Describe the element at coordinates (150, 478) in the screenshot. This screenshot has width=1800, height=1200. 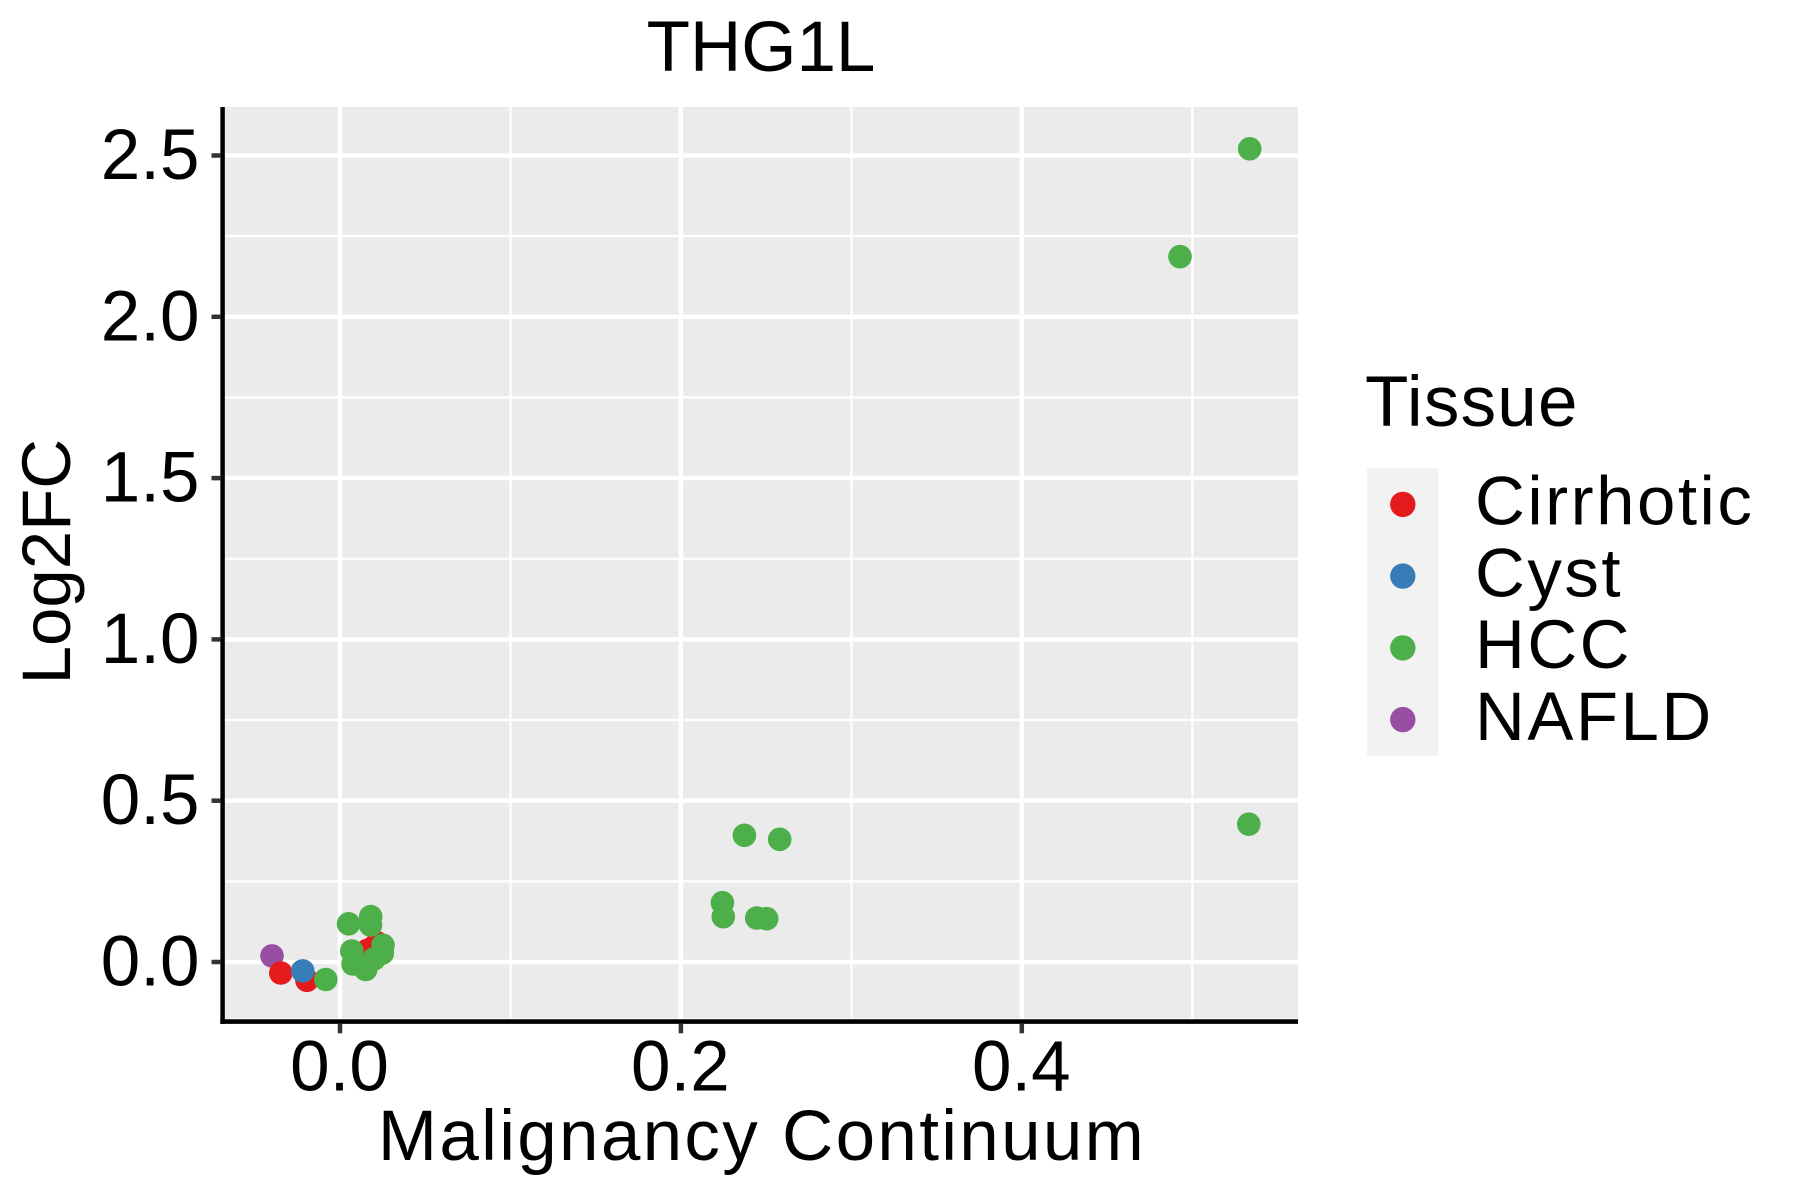
I see `svg-text: 1.5` at that location.